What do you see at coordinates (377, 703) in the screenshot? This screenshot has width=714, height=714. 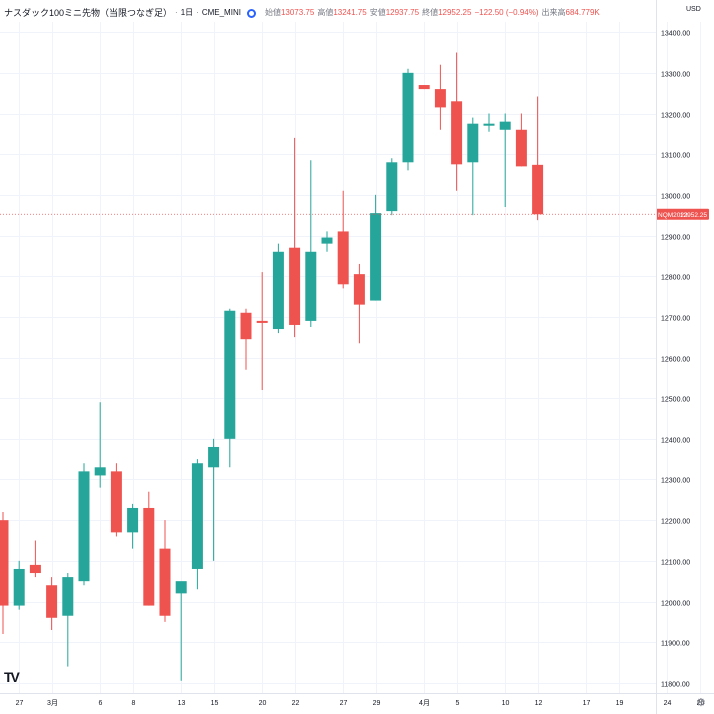 I see `x-tick-label: 29` at bounding box center [377, 703].